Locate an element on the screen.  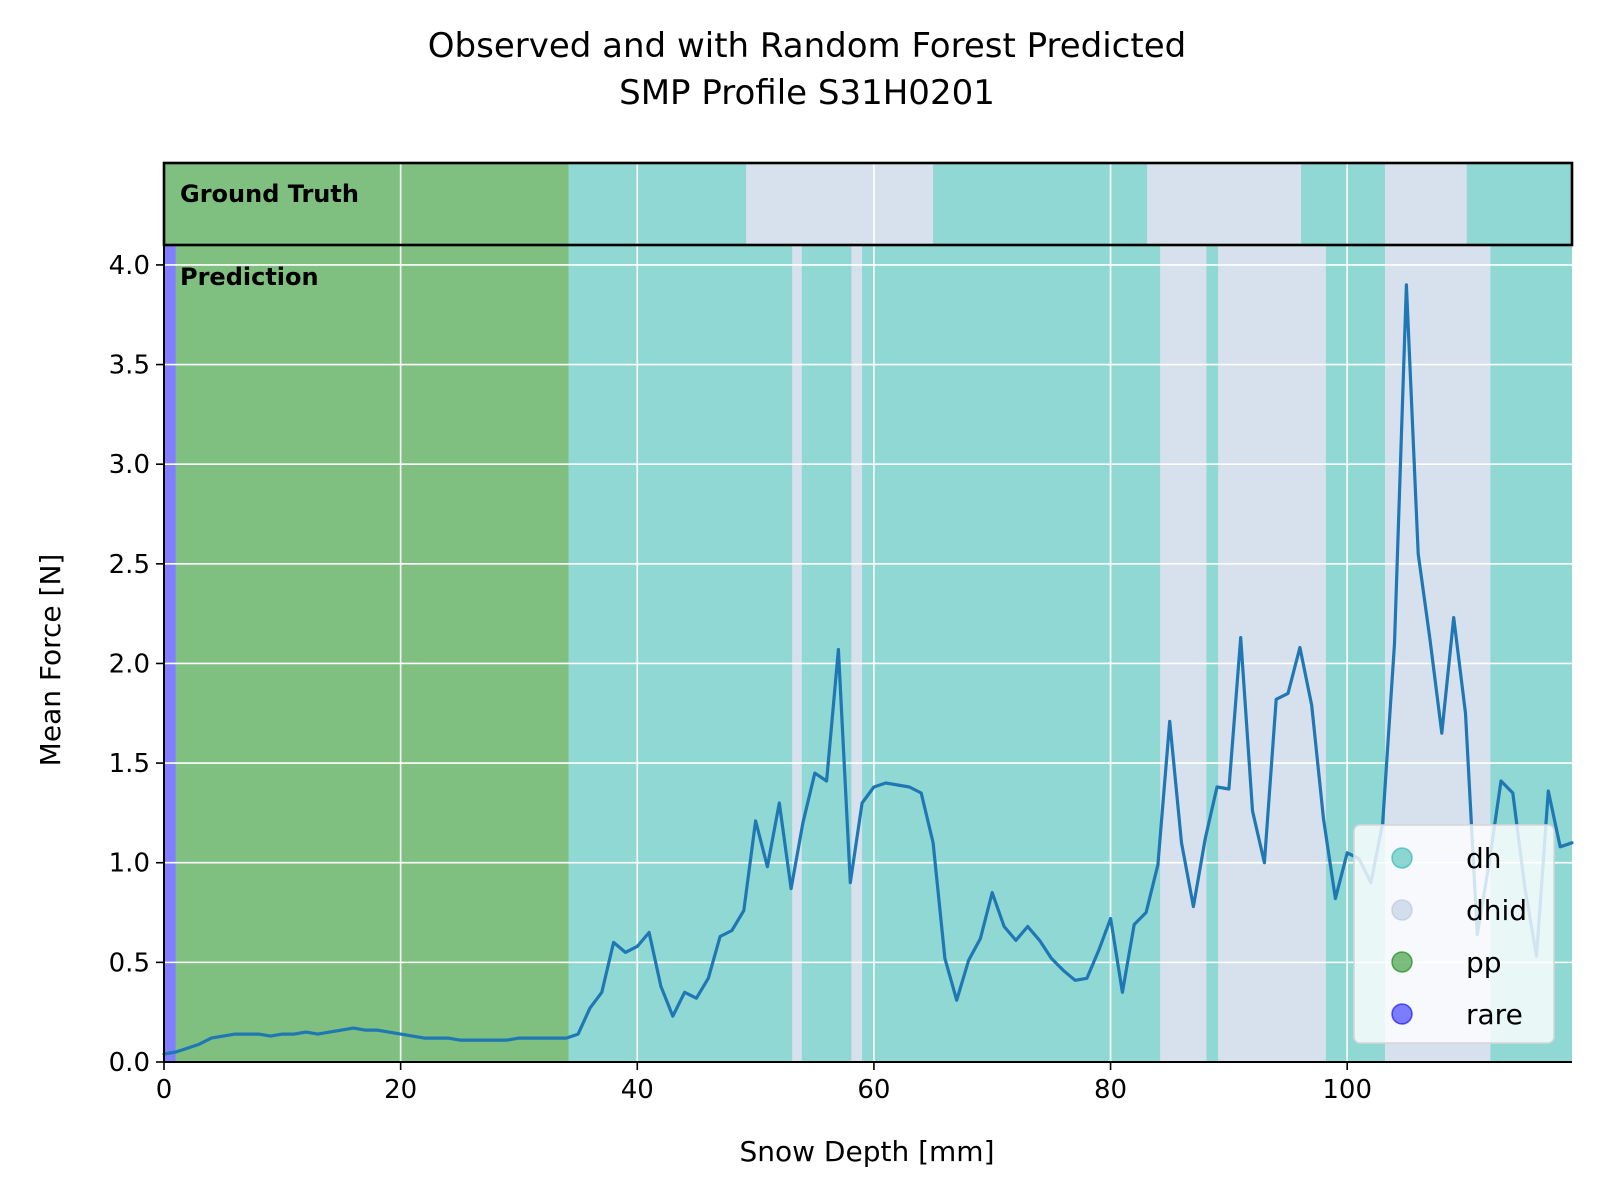
legend-marker-dh is located at coordinates (1402, 858).